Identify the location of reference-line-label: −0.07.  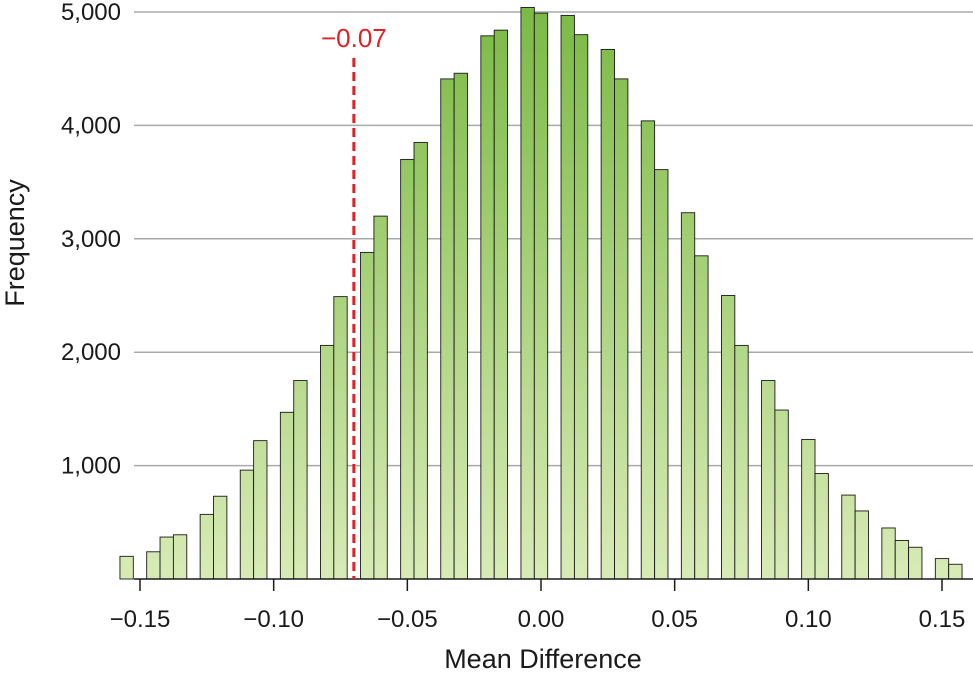
(354, 38).